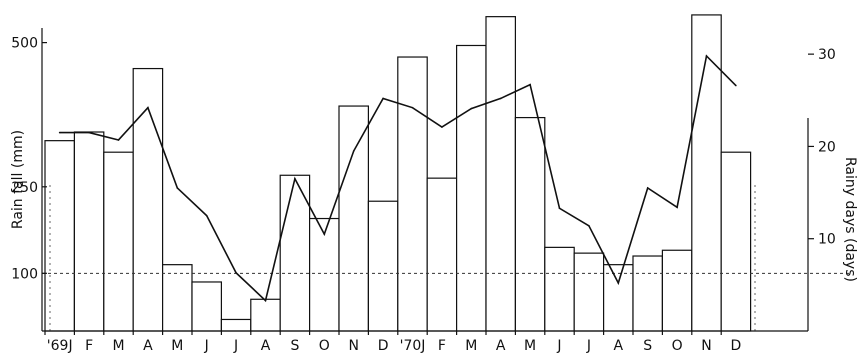 The image size is (858, 353). Describe the element at coordinates (558, 345) in the screenshot. I see `x-tick-label-17: J` at that location.